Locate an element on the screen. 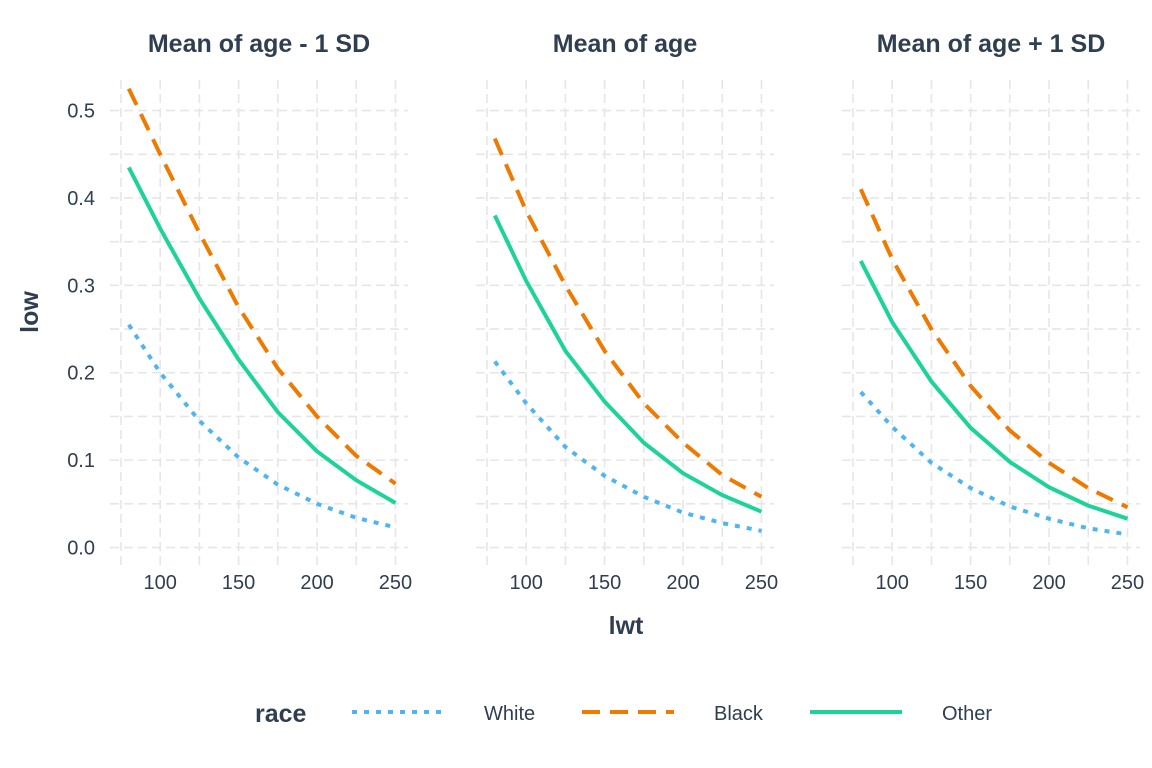 The width and height of the screenshot is (1152, 768). y-tick-label: 0.0 is located at coordinates (81, 549).